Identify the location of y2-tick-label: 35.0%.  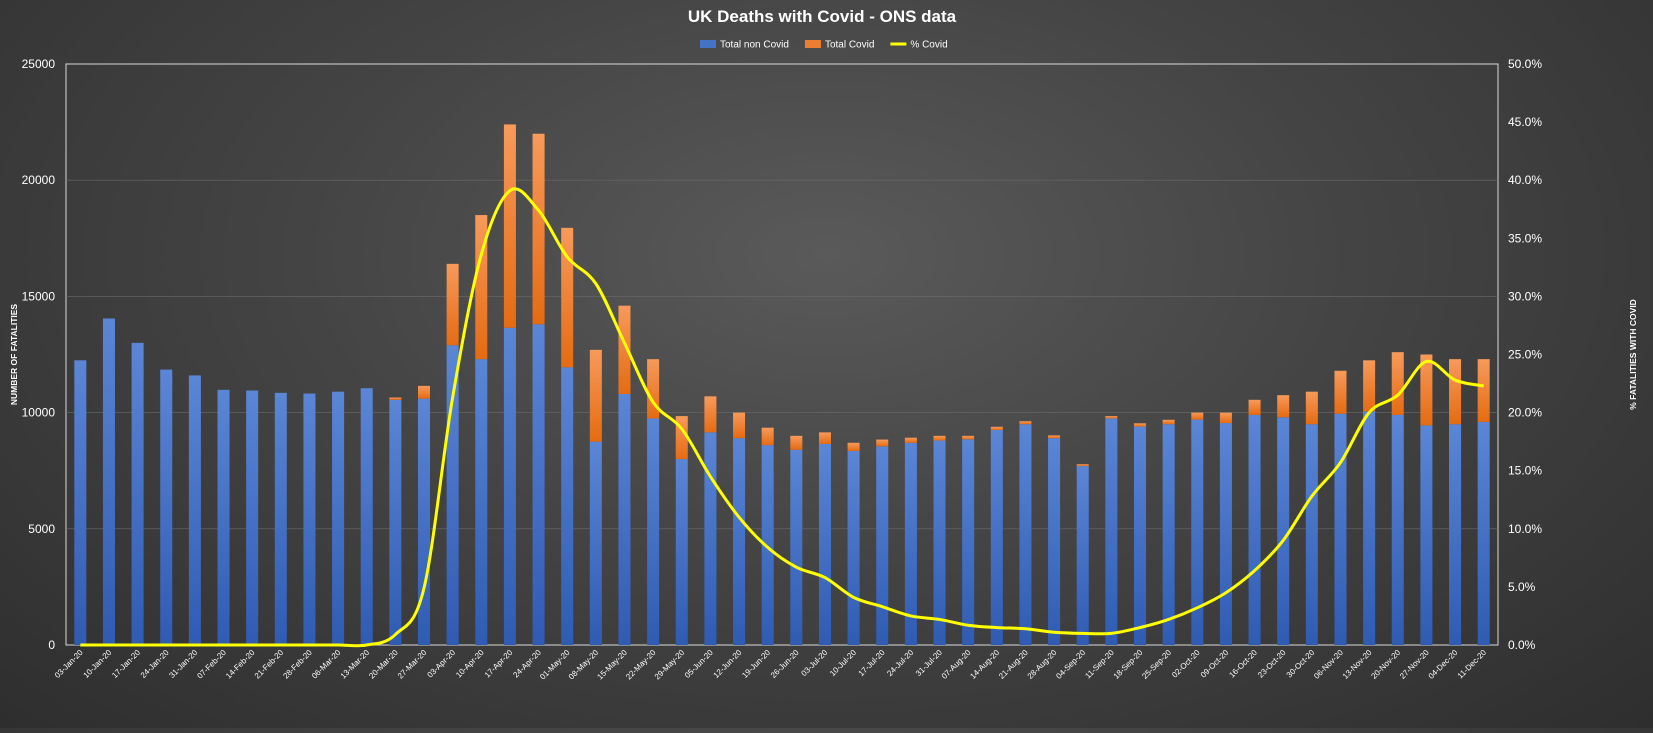
(1525, 238).